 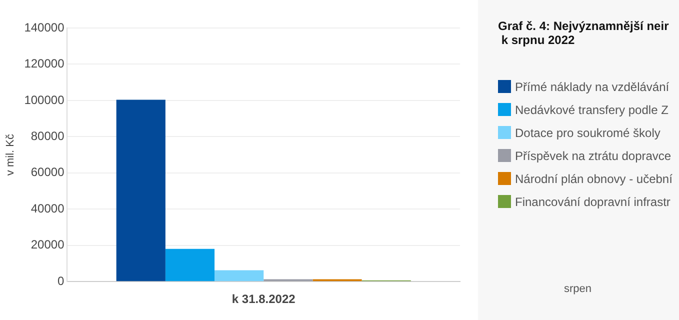 I want to click on legend-label: Přímé náklady na vzdělávání, so click(x=592, y=87).